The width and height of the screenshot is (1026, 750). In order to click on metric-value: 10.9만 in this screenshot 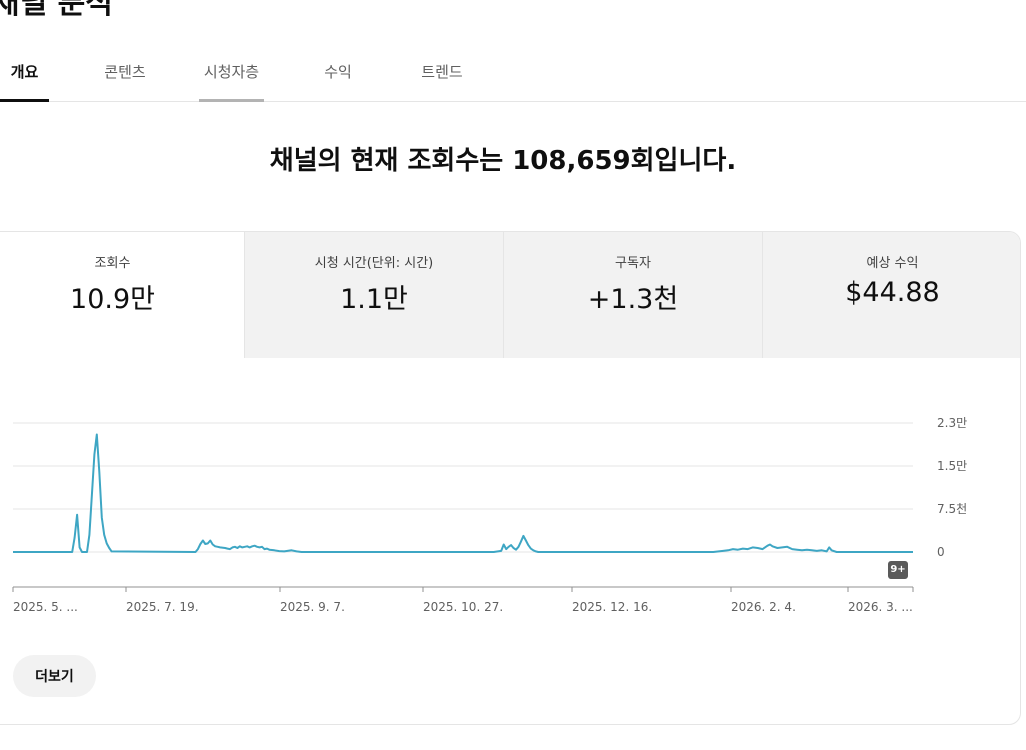, I will do `click(112, 299)`.